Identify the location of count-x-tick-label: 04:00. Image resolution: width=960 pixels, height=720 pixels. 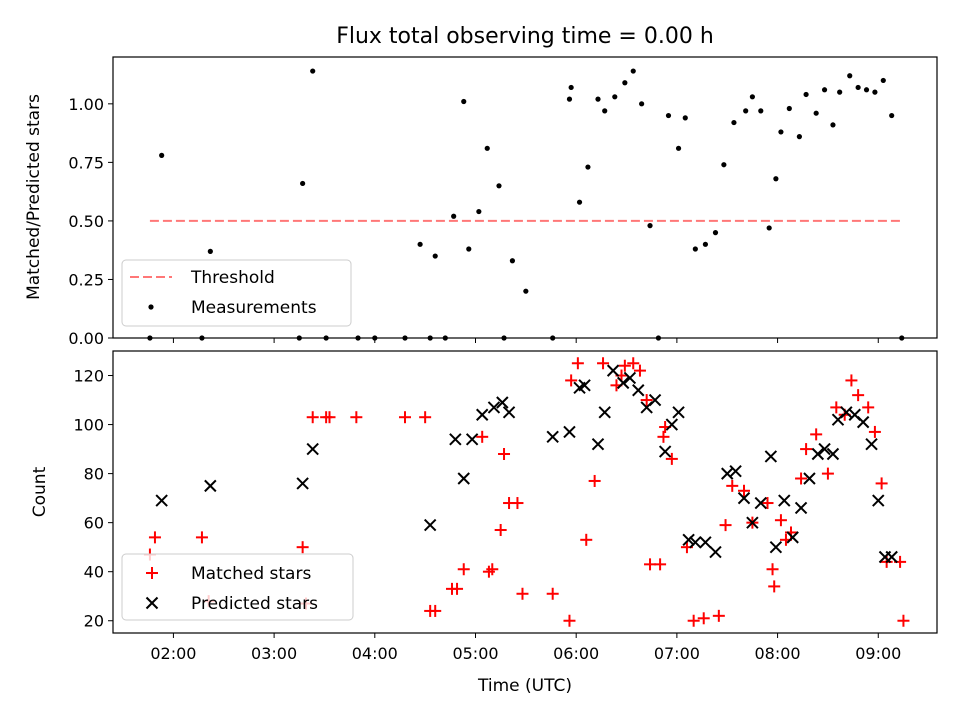
(375, 653).